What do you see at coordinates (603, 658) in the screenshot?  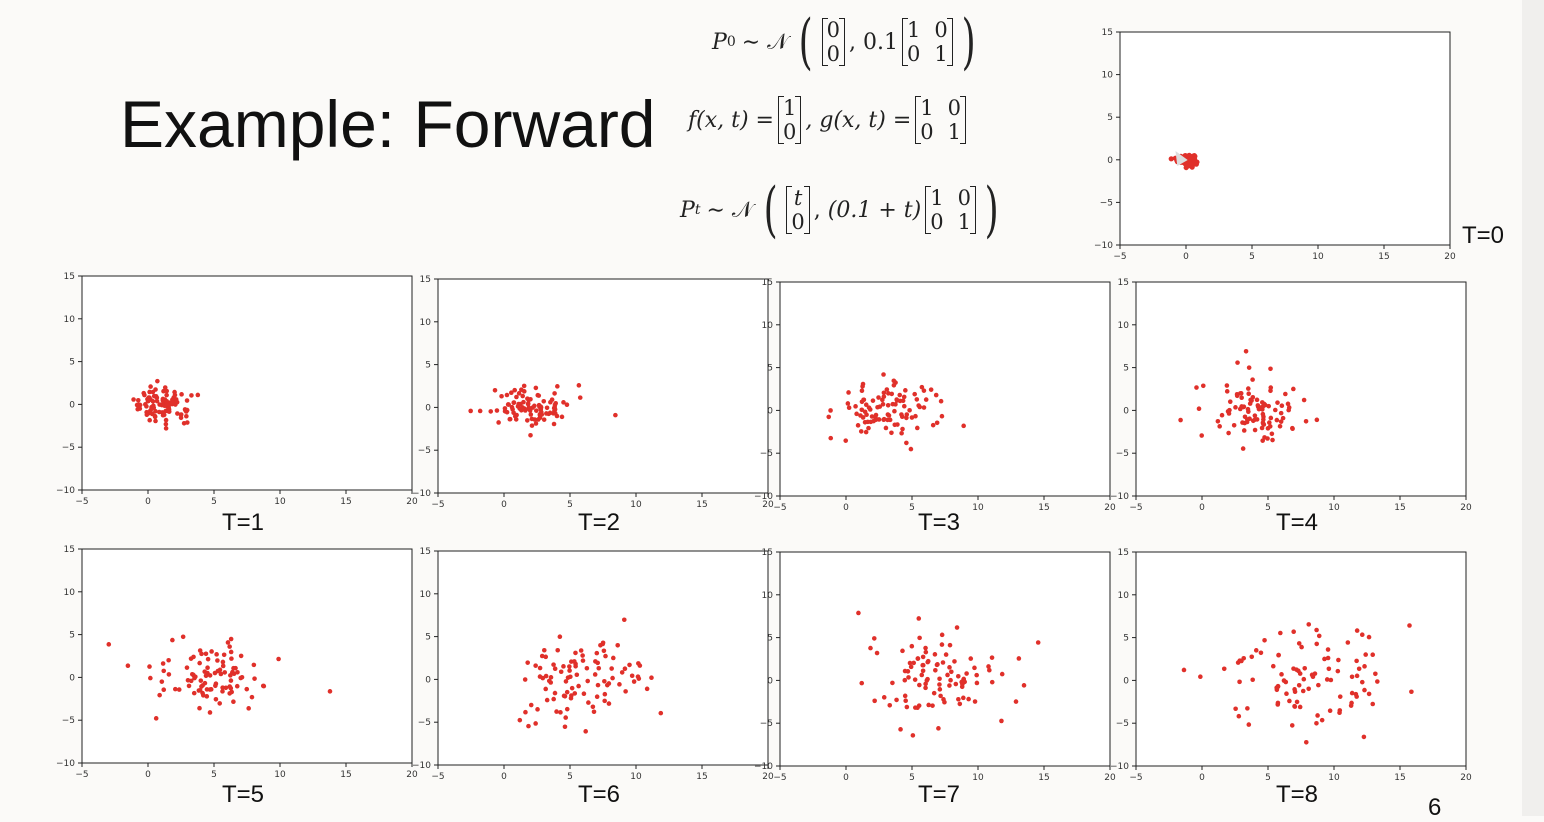 I see `plot-frame` at bounding box center [603, 658].